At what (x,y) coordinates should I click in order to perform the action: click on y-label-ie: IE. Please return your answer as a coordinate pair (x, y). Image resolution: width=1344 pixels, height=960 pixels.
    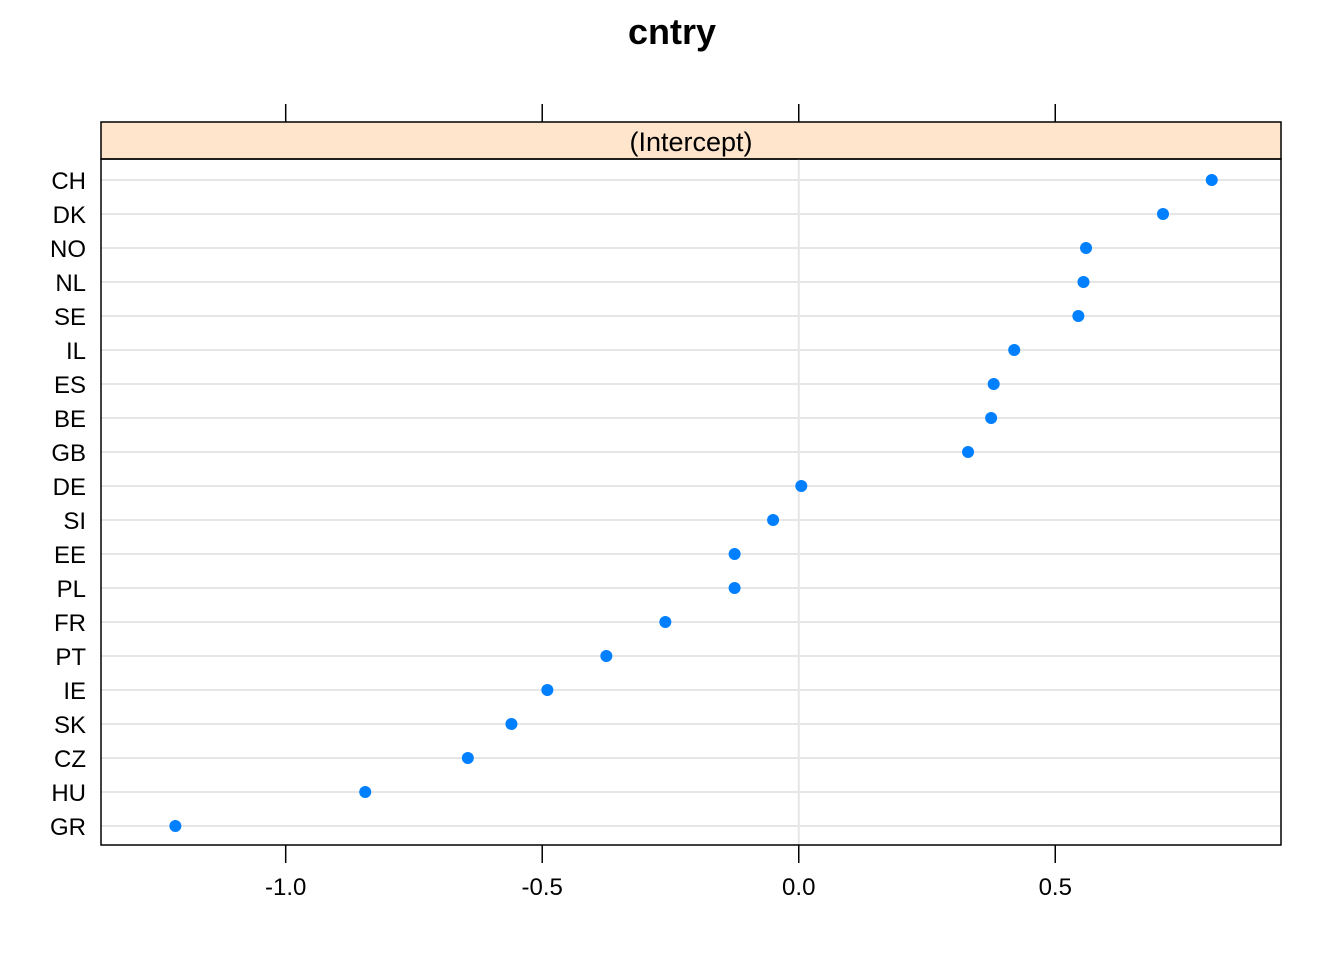
    Looking at the image, I should click on (74, 691).